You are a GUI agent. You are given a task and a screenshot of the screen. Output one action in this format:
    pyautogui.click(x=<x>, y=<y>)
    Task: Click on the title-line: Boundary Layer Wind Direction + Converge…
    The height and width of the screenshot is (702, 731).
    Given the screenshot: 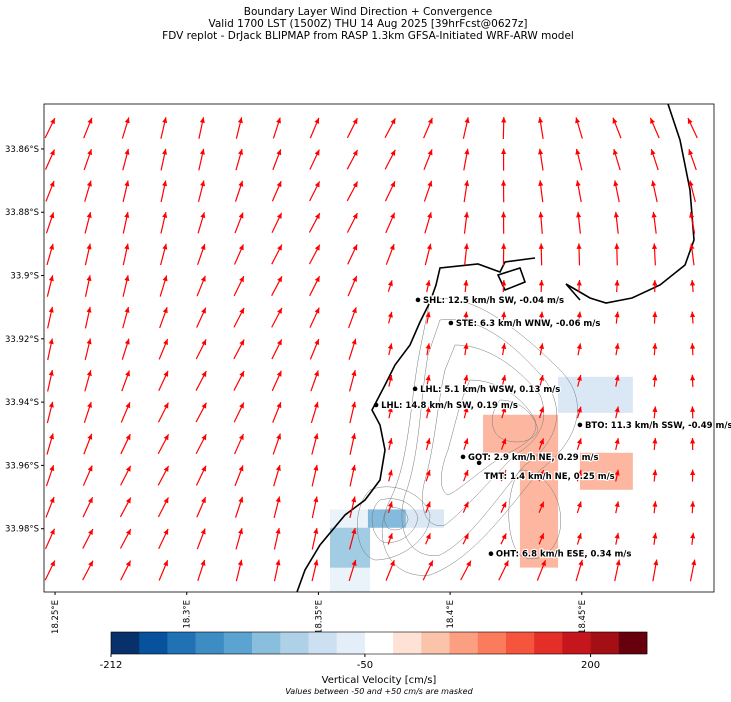 What is the action you would take?
    pyautogui.click(x=368, y=12)
    